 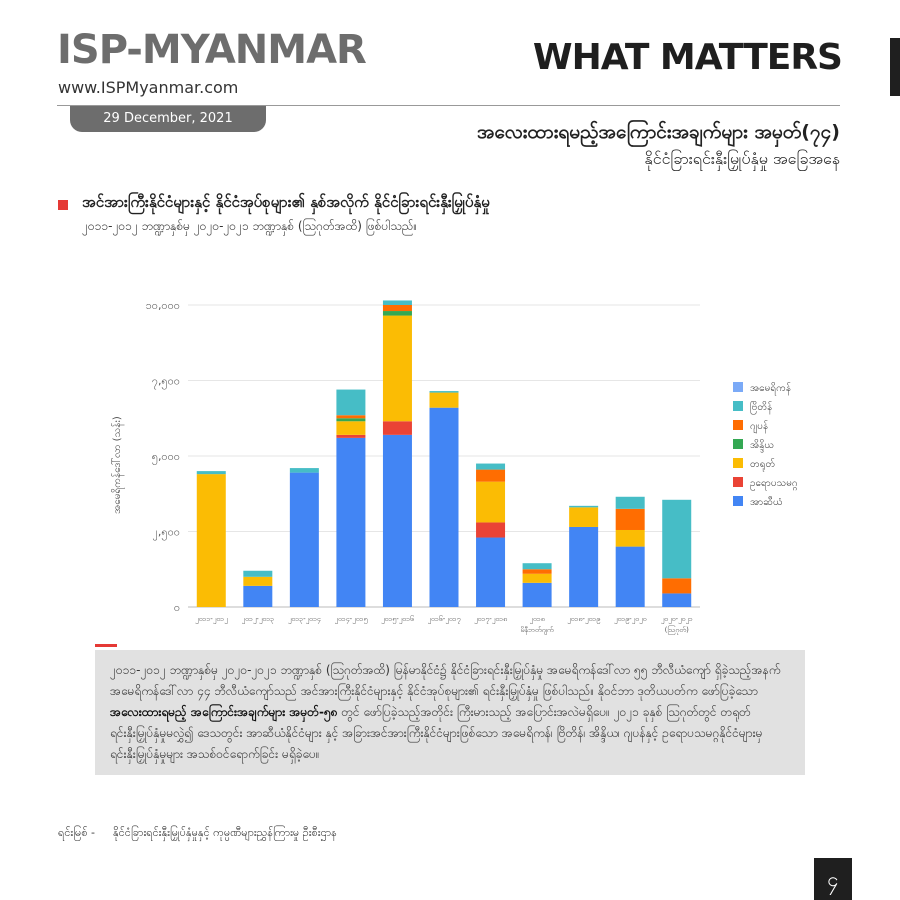 I want to click on page-number: ၄, so click(x=833, y=879).